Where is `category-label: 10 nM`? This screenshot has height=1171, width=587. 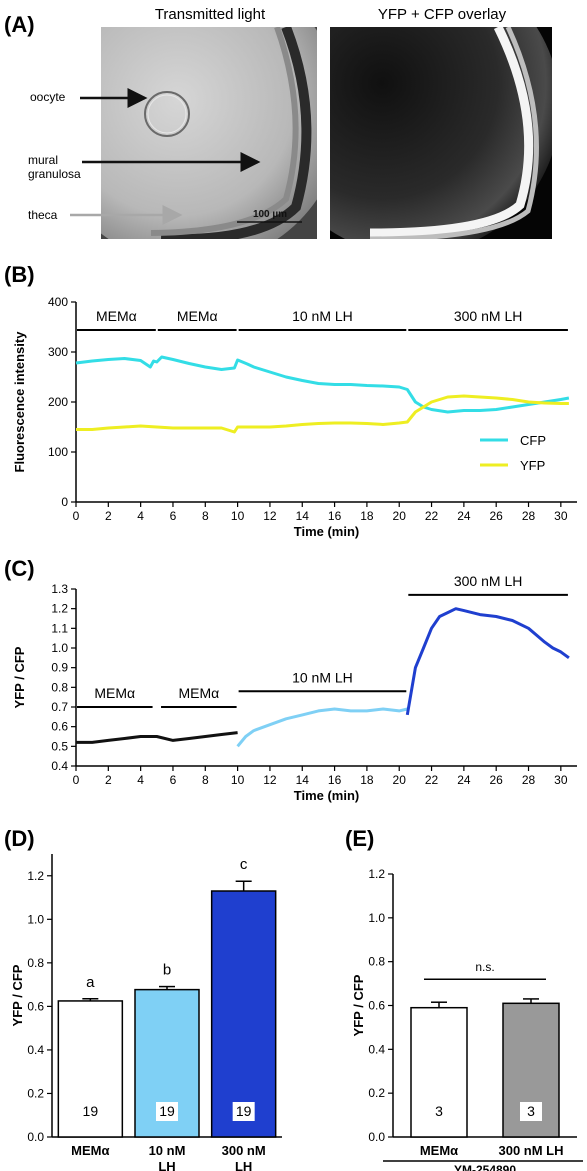
category-label: 10 nM is located at coordinates (167, 1150).